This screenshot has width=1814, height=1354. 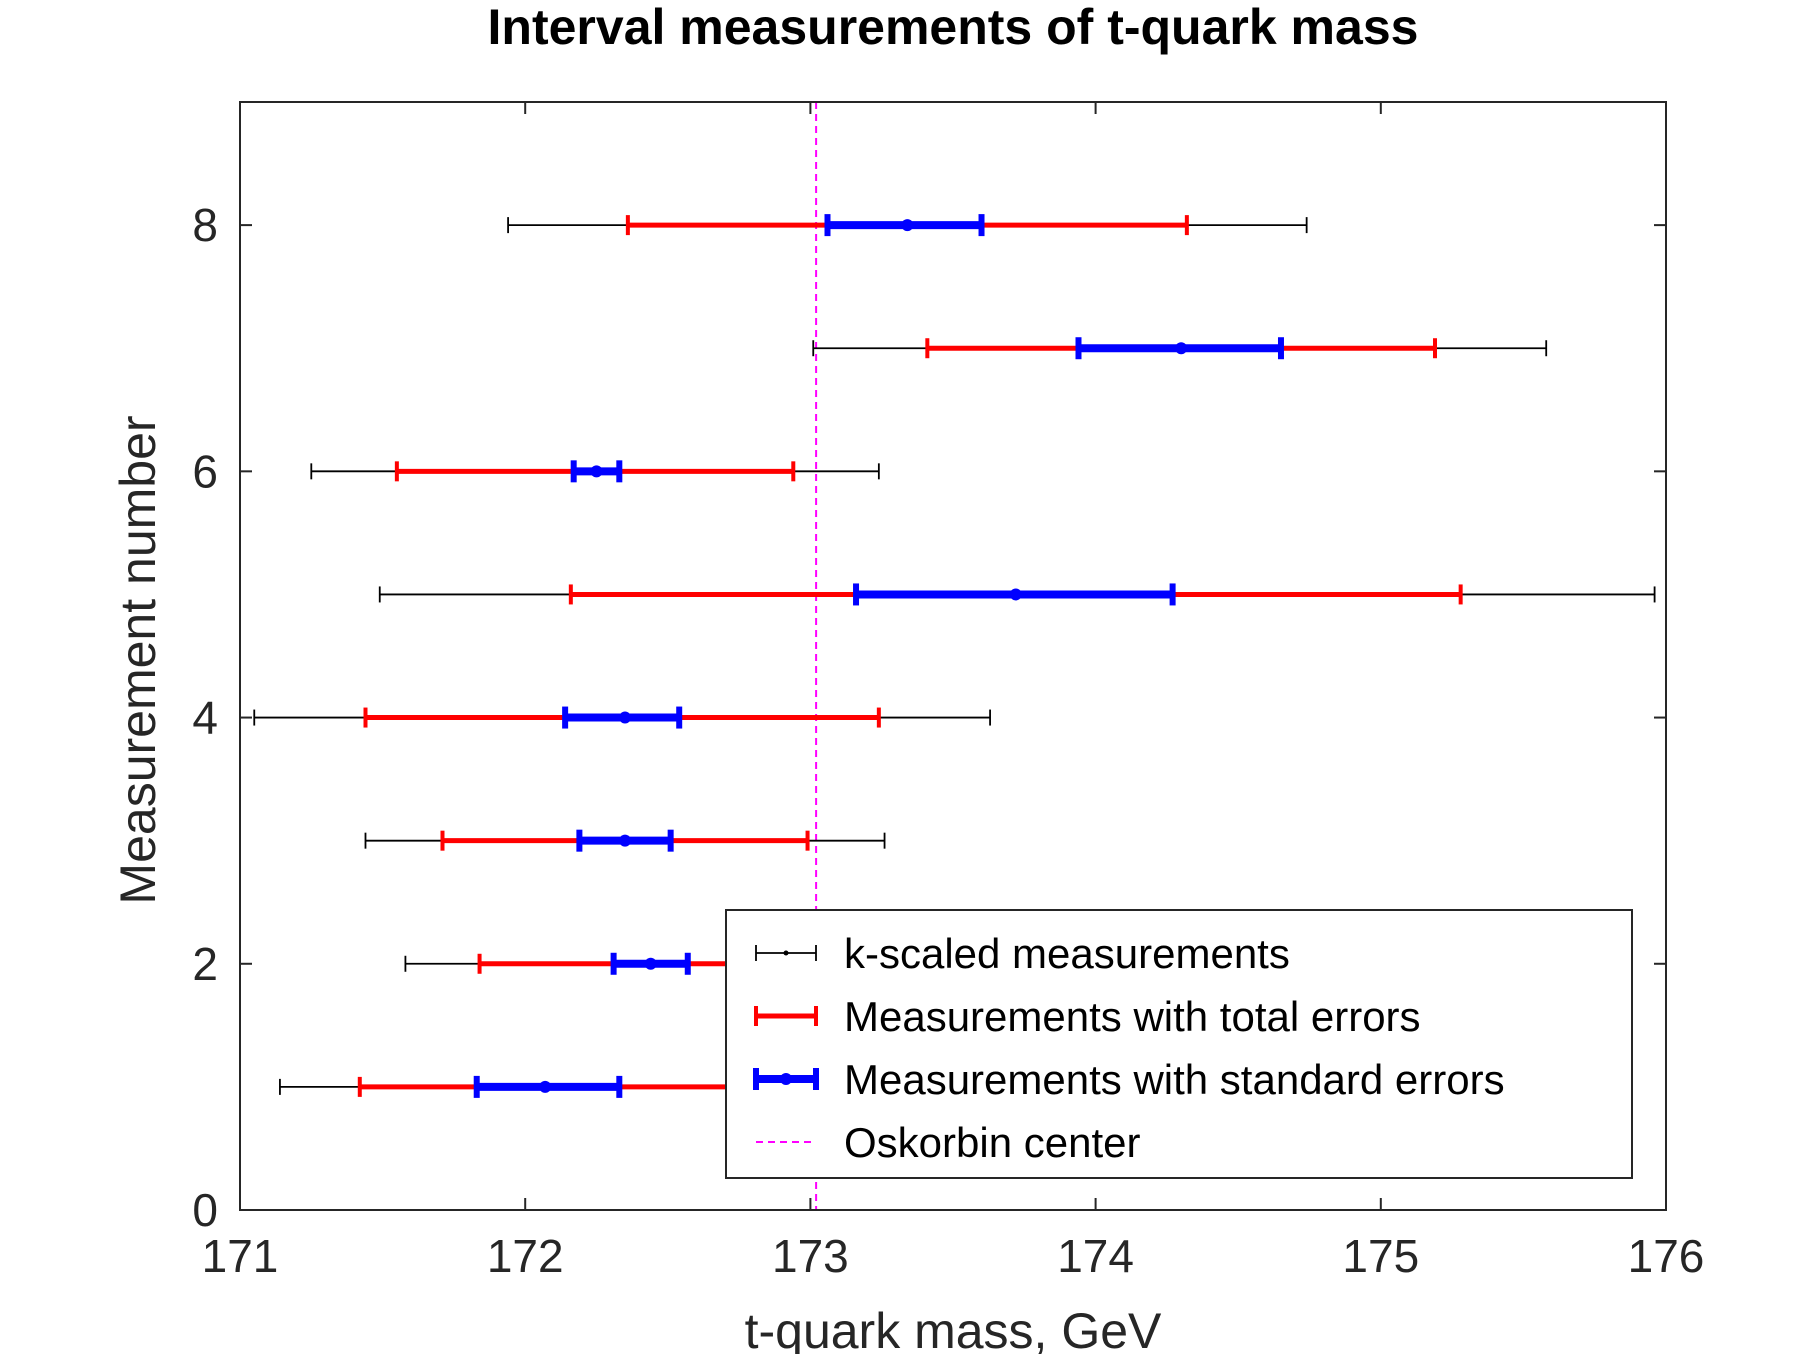 I want to click on y-tick-label-4: 4, so click(x=205, y=718).